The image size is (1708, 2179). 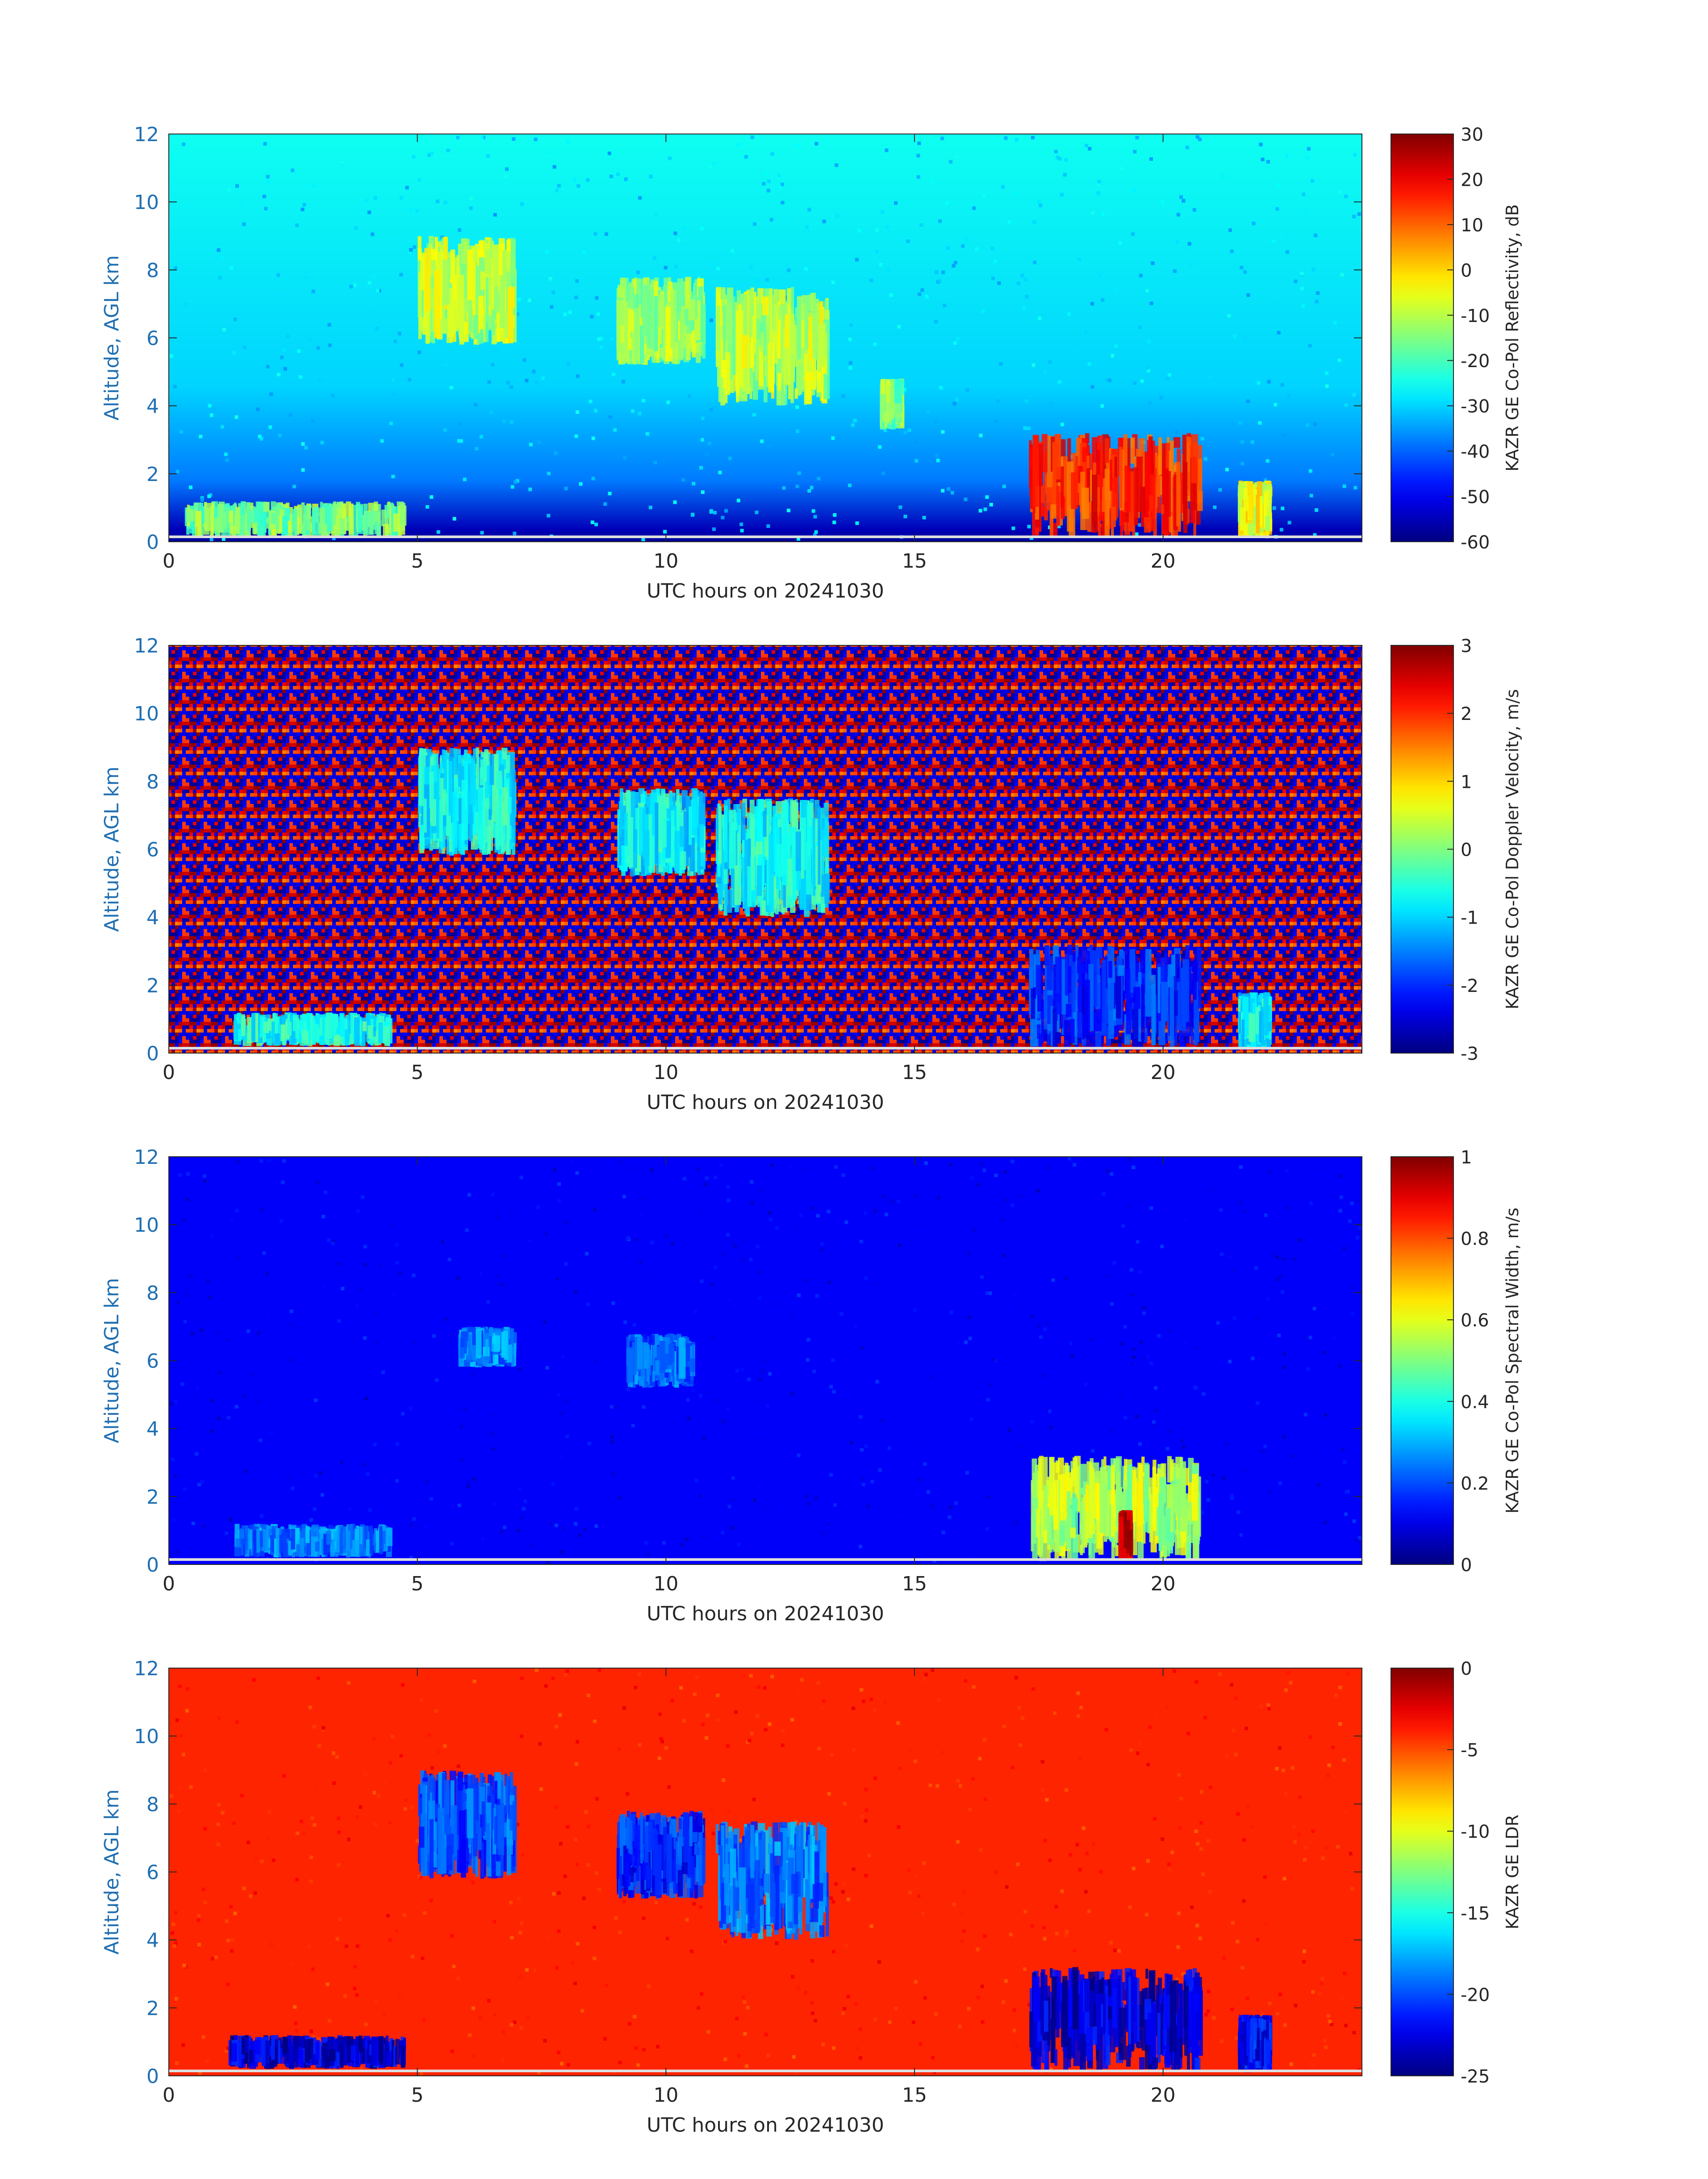 I want to click on colorbar-tick-label: -3, so click(x=1469, y=1054).